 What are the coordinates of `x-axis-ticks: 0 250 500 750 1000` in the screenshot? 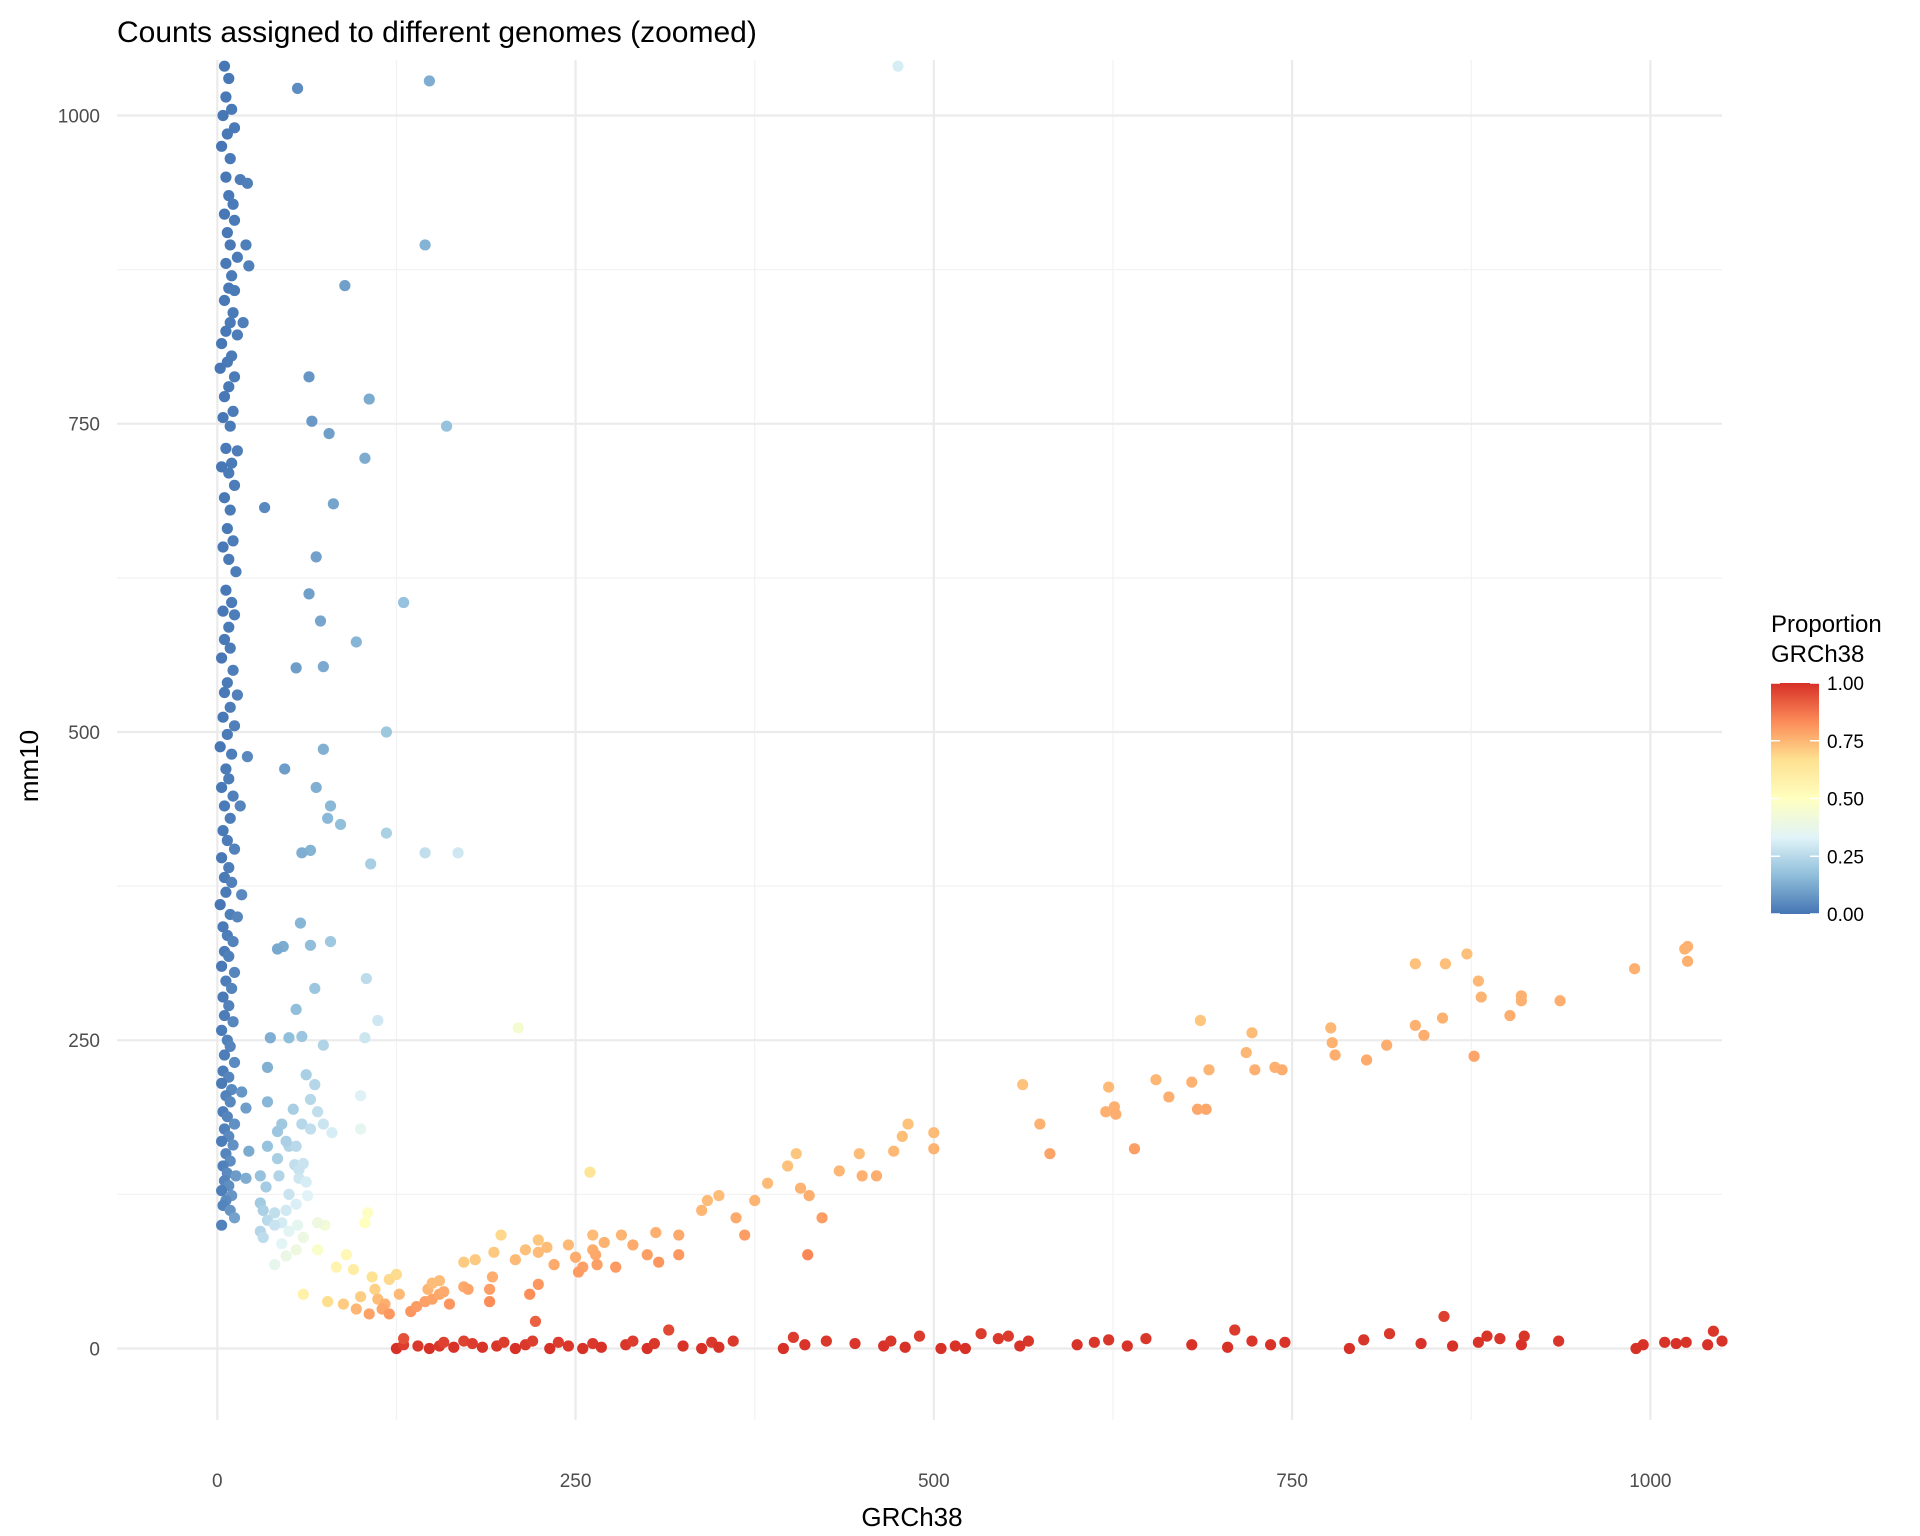 It's located at (941, 1481).